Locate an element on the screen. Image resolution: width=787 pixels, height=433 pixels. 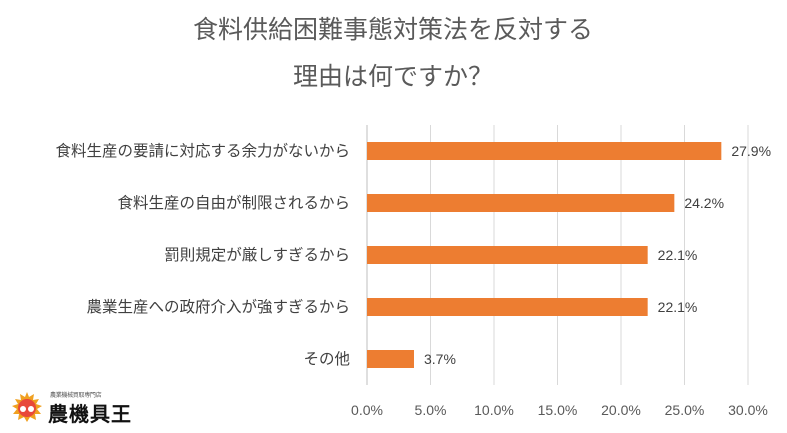
chart-title-line-1: 食料供給困難事態対策法を反対する is located at coordinates (393, 29).